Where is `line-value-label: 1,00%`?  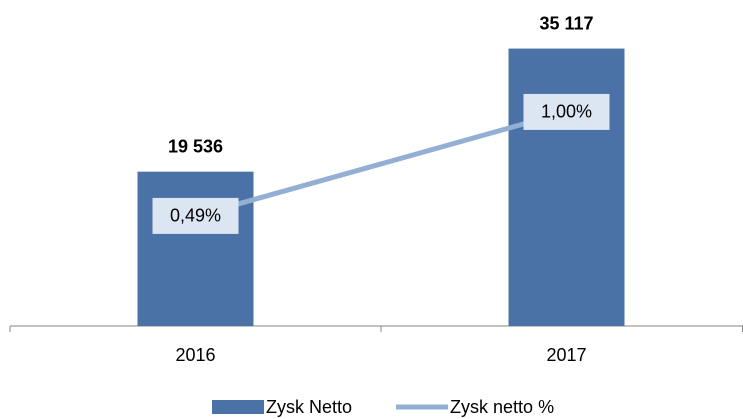 line-value-label: 1,00% is located at coordinates (566, 111).